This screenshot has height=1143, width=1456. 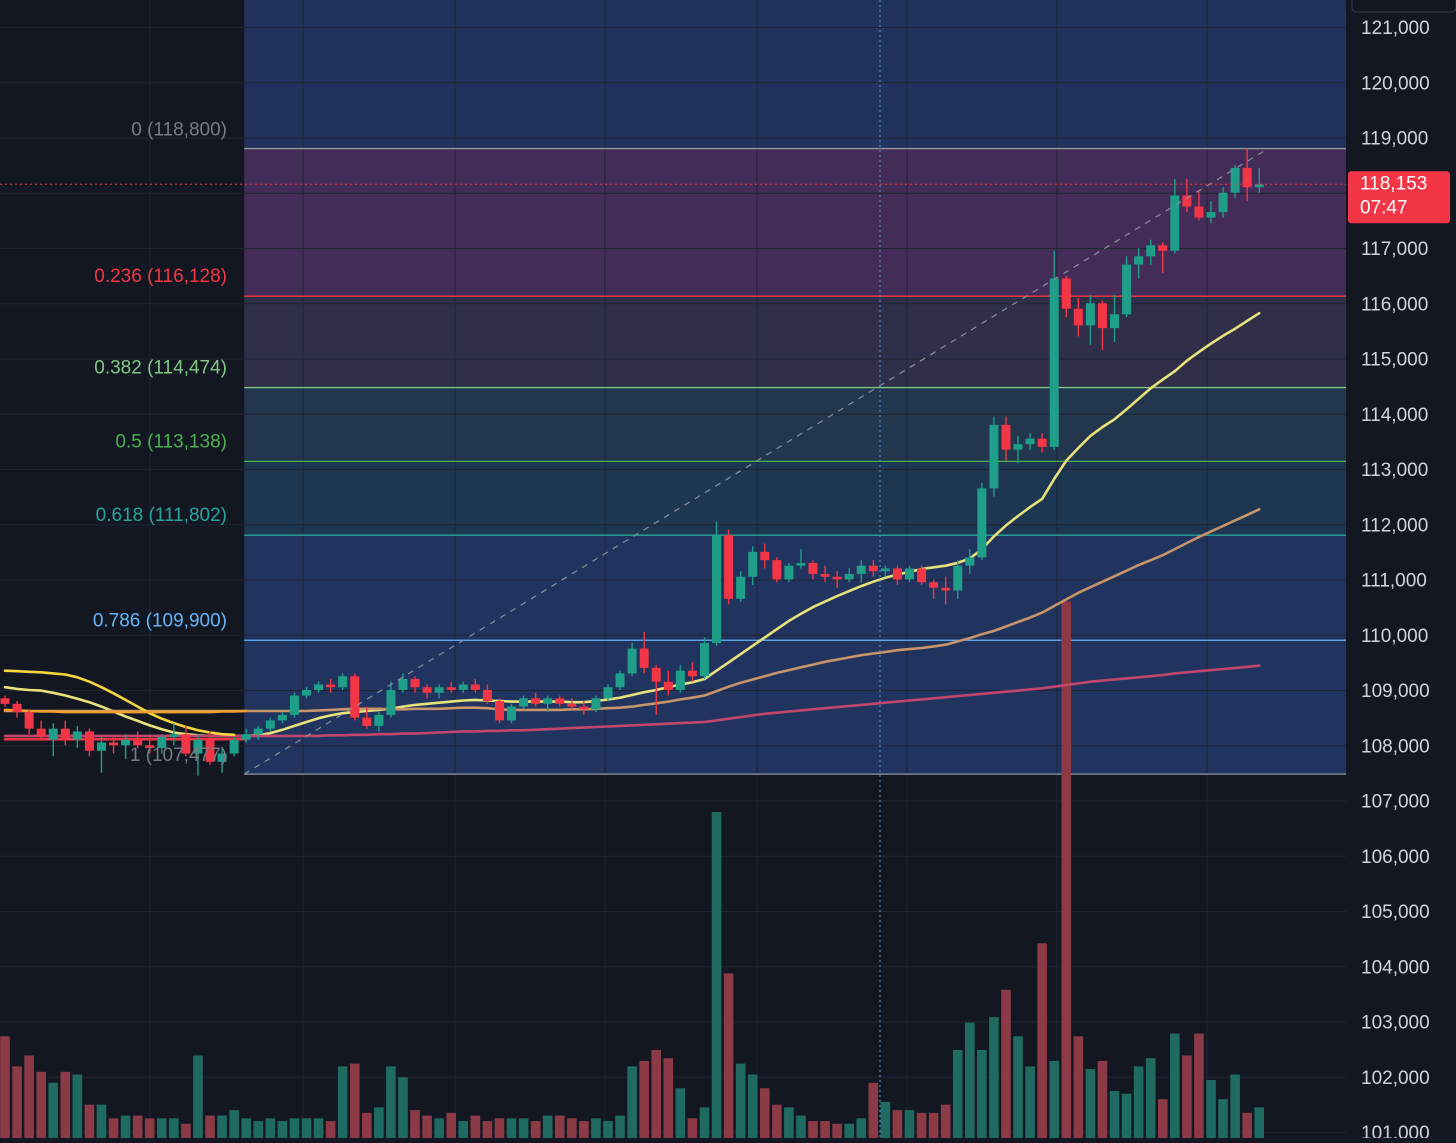 What do you see at coordinates (1395, 912) in the screenshot?
I see `price-tick-label: 105,000` at bounding box center [1395, 912].